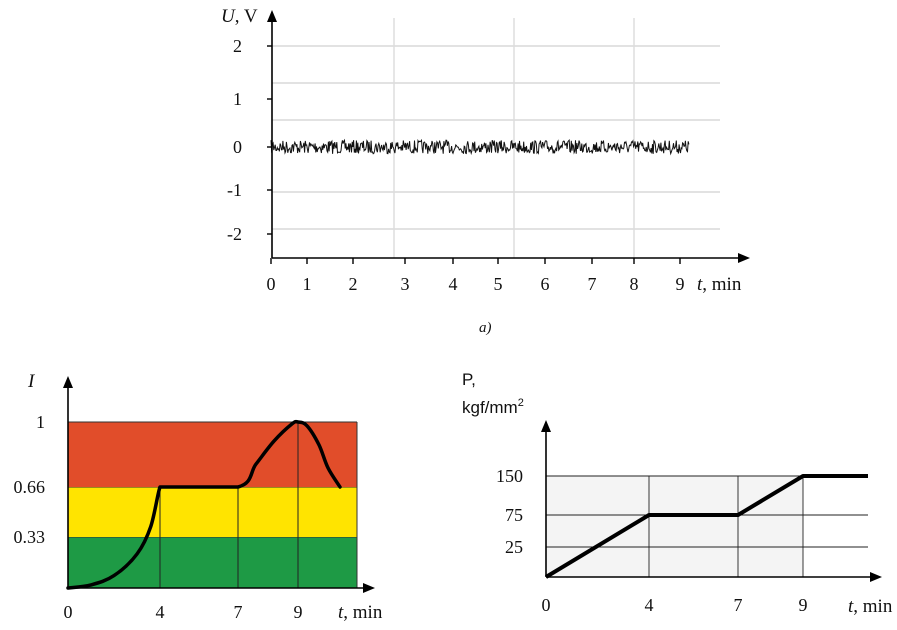 Image resolution: width=897 pixels, height=630 pixels. Describe the element at coordinates (272, 16) in the screenshot. I see `voltage-y-axis-arrow` at that location.